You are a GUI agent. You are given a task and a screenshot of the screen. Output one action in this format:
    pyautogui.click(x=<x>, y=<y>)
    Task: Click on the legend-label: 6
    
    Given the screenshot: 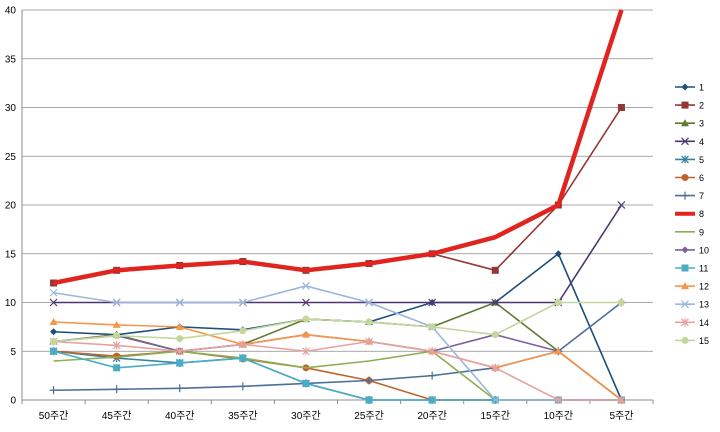 What is the action you would take?
    pyautogui.click(x=701, y=178)
    